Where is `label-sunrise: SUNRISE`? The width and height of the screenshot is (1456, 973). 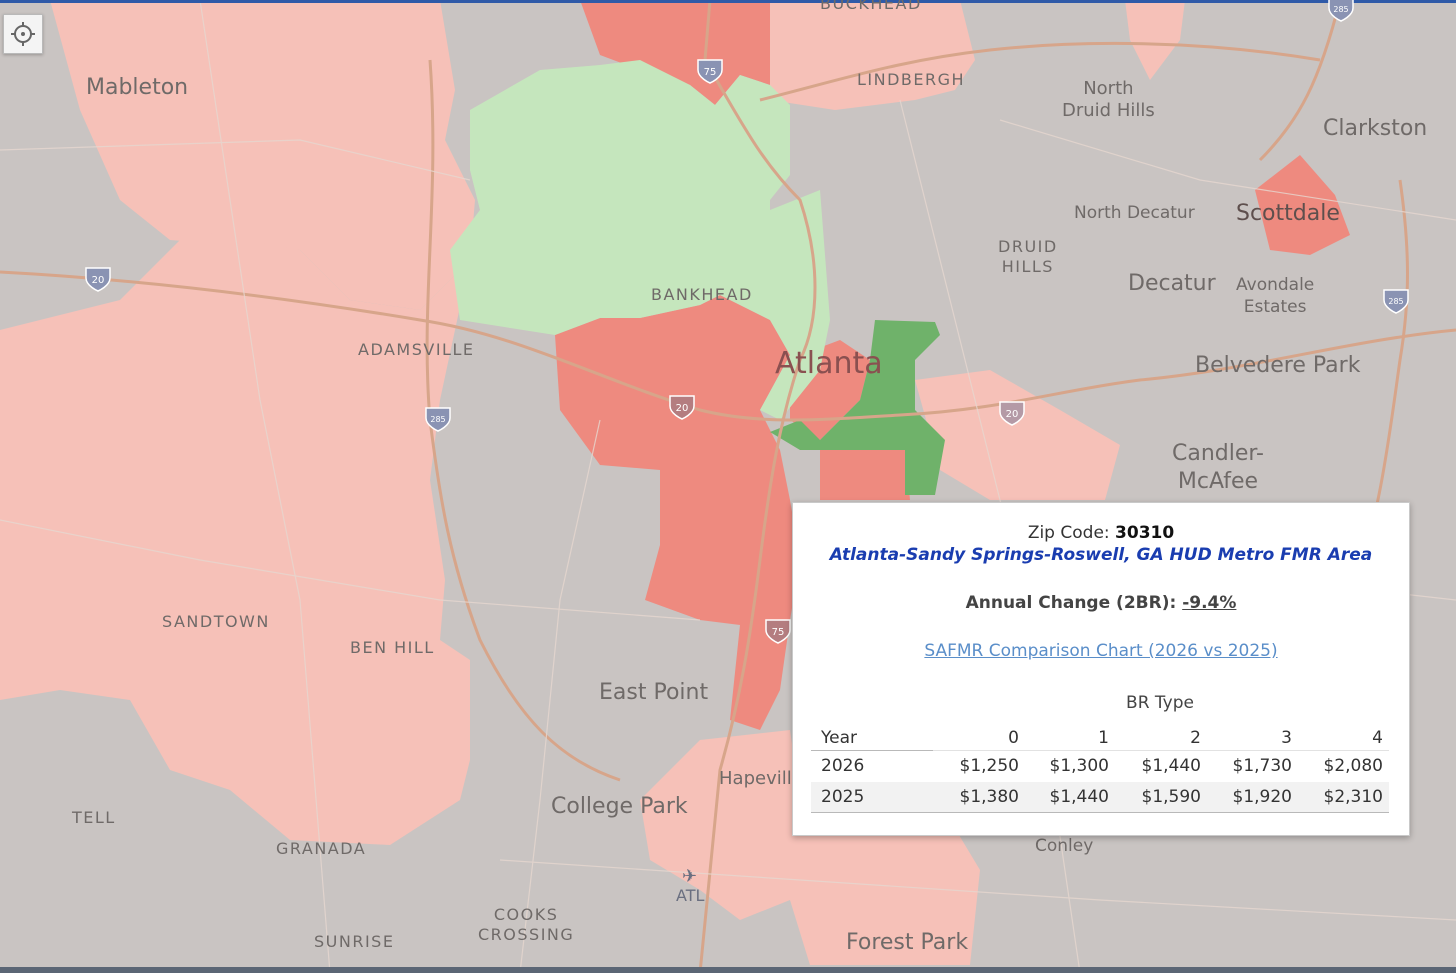
label-sunrise: SUNRISE is located at coordinates (354, 941).